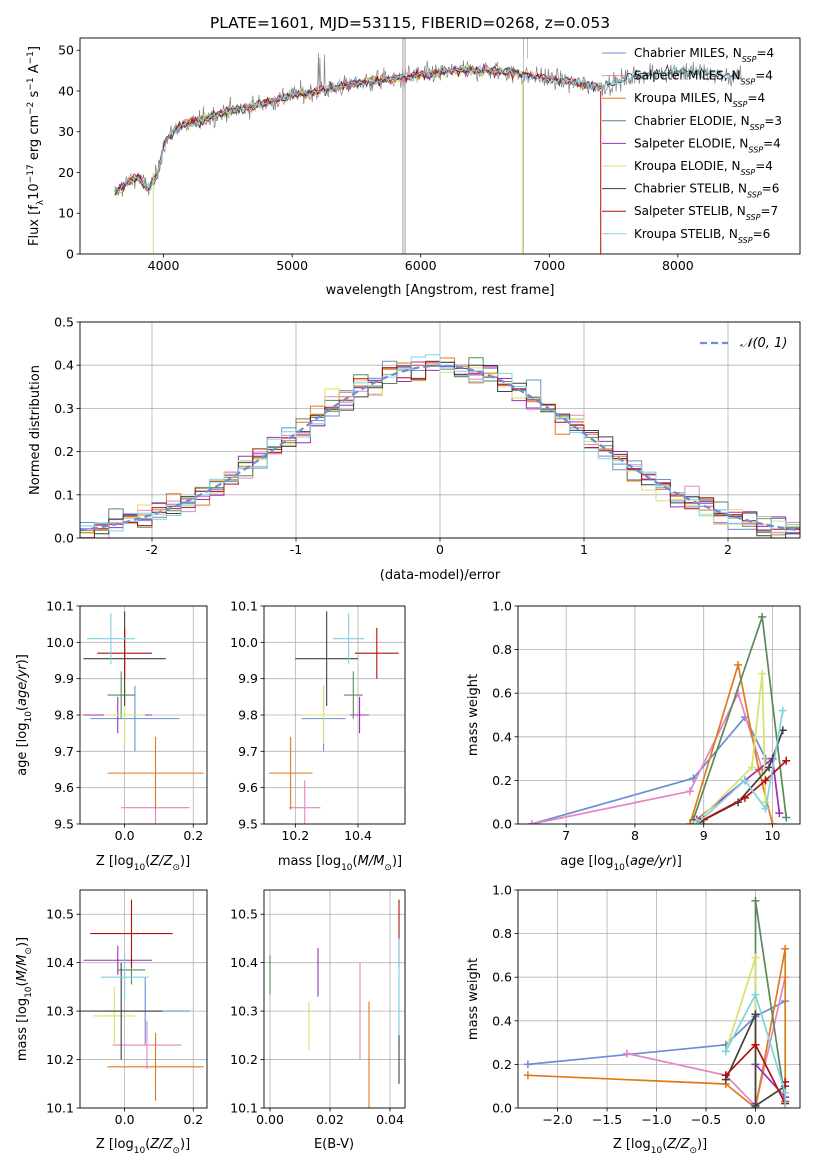 This screenshot has height=1170, width=819. Describe the element at coordinates (152, 549) in the screenshot. I see `x-tick-label: -2` at that location.